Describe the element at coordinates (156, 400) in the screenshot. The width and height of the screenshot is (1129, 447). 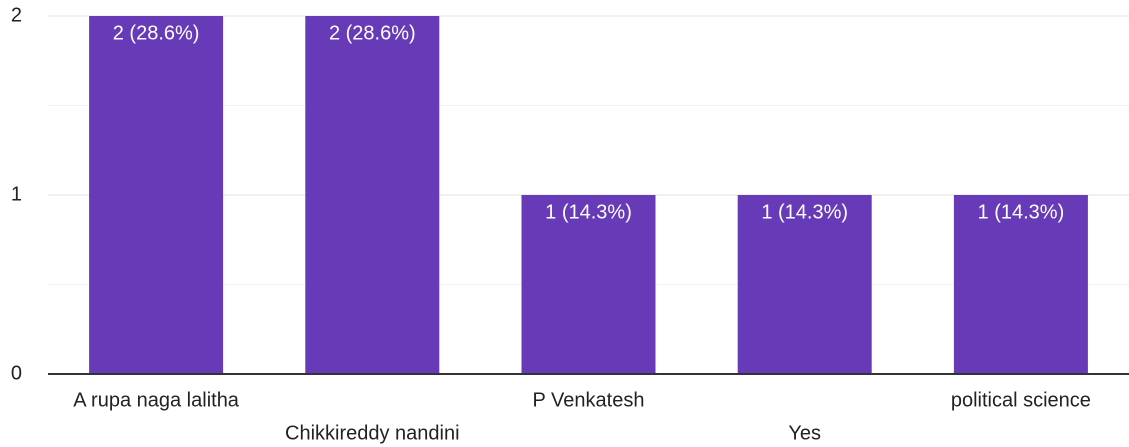
I see `x-tick-label: A rupa naga lalitha` at that location.